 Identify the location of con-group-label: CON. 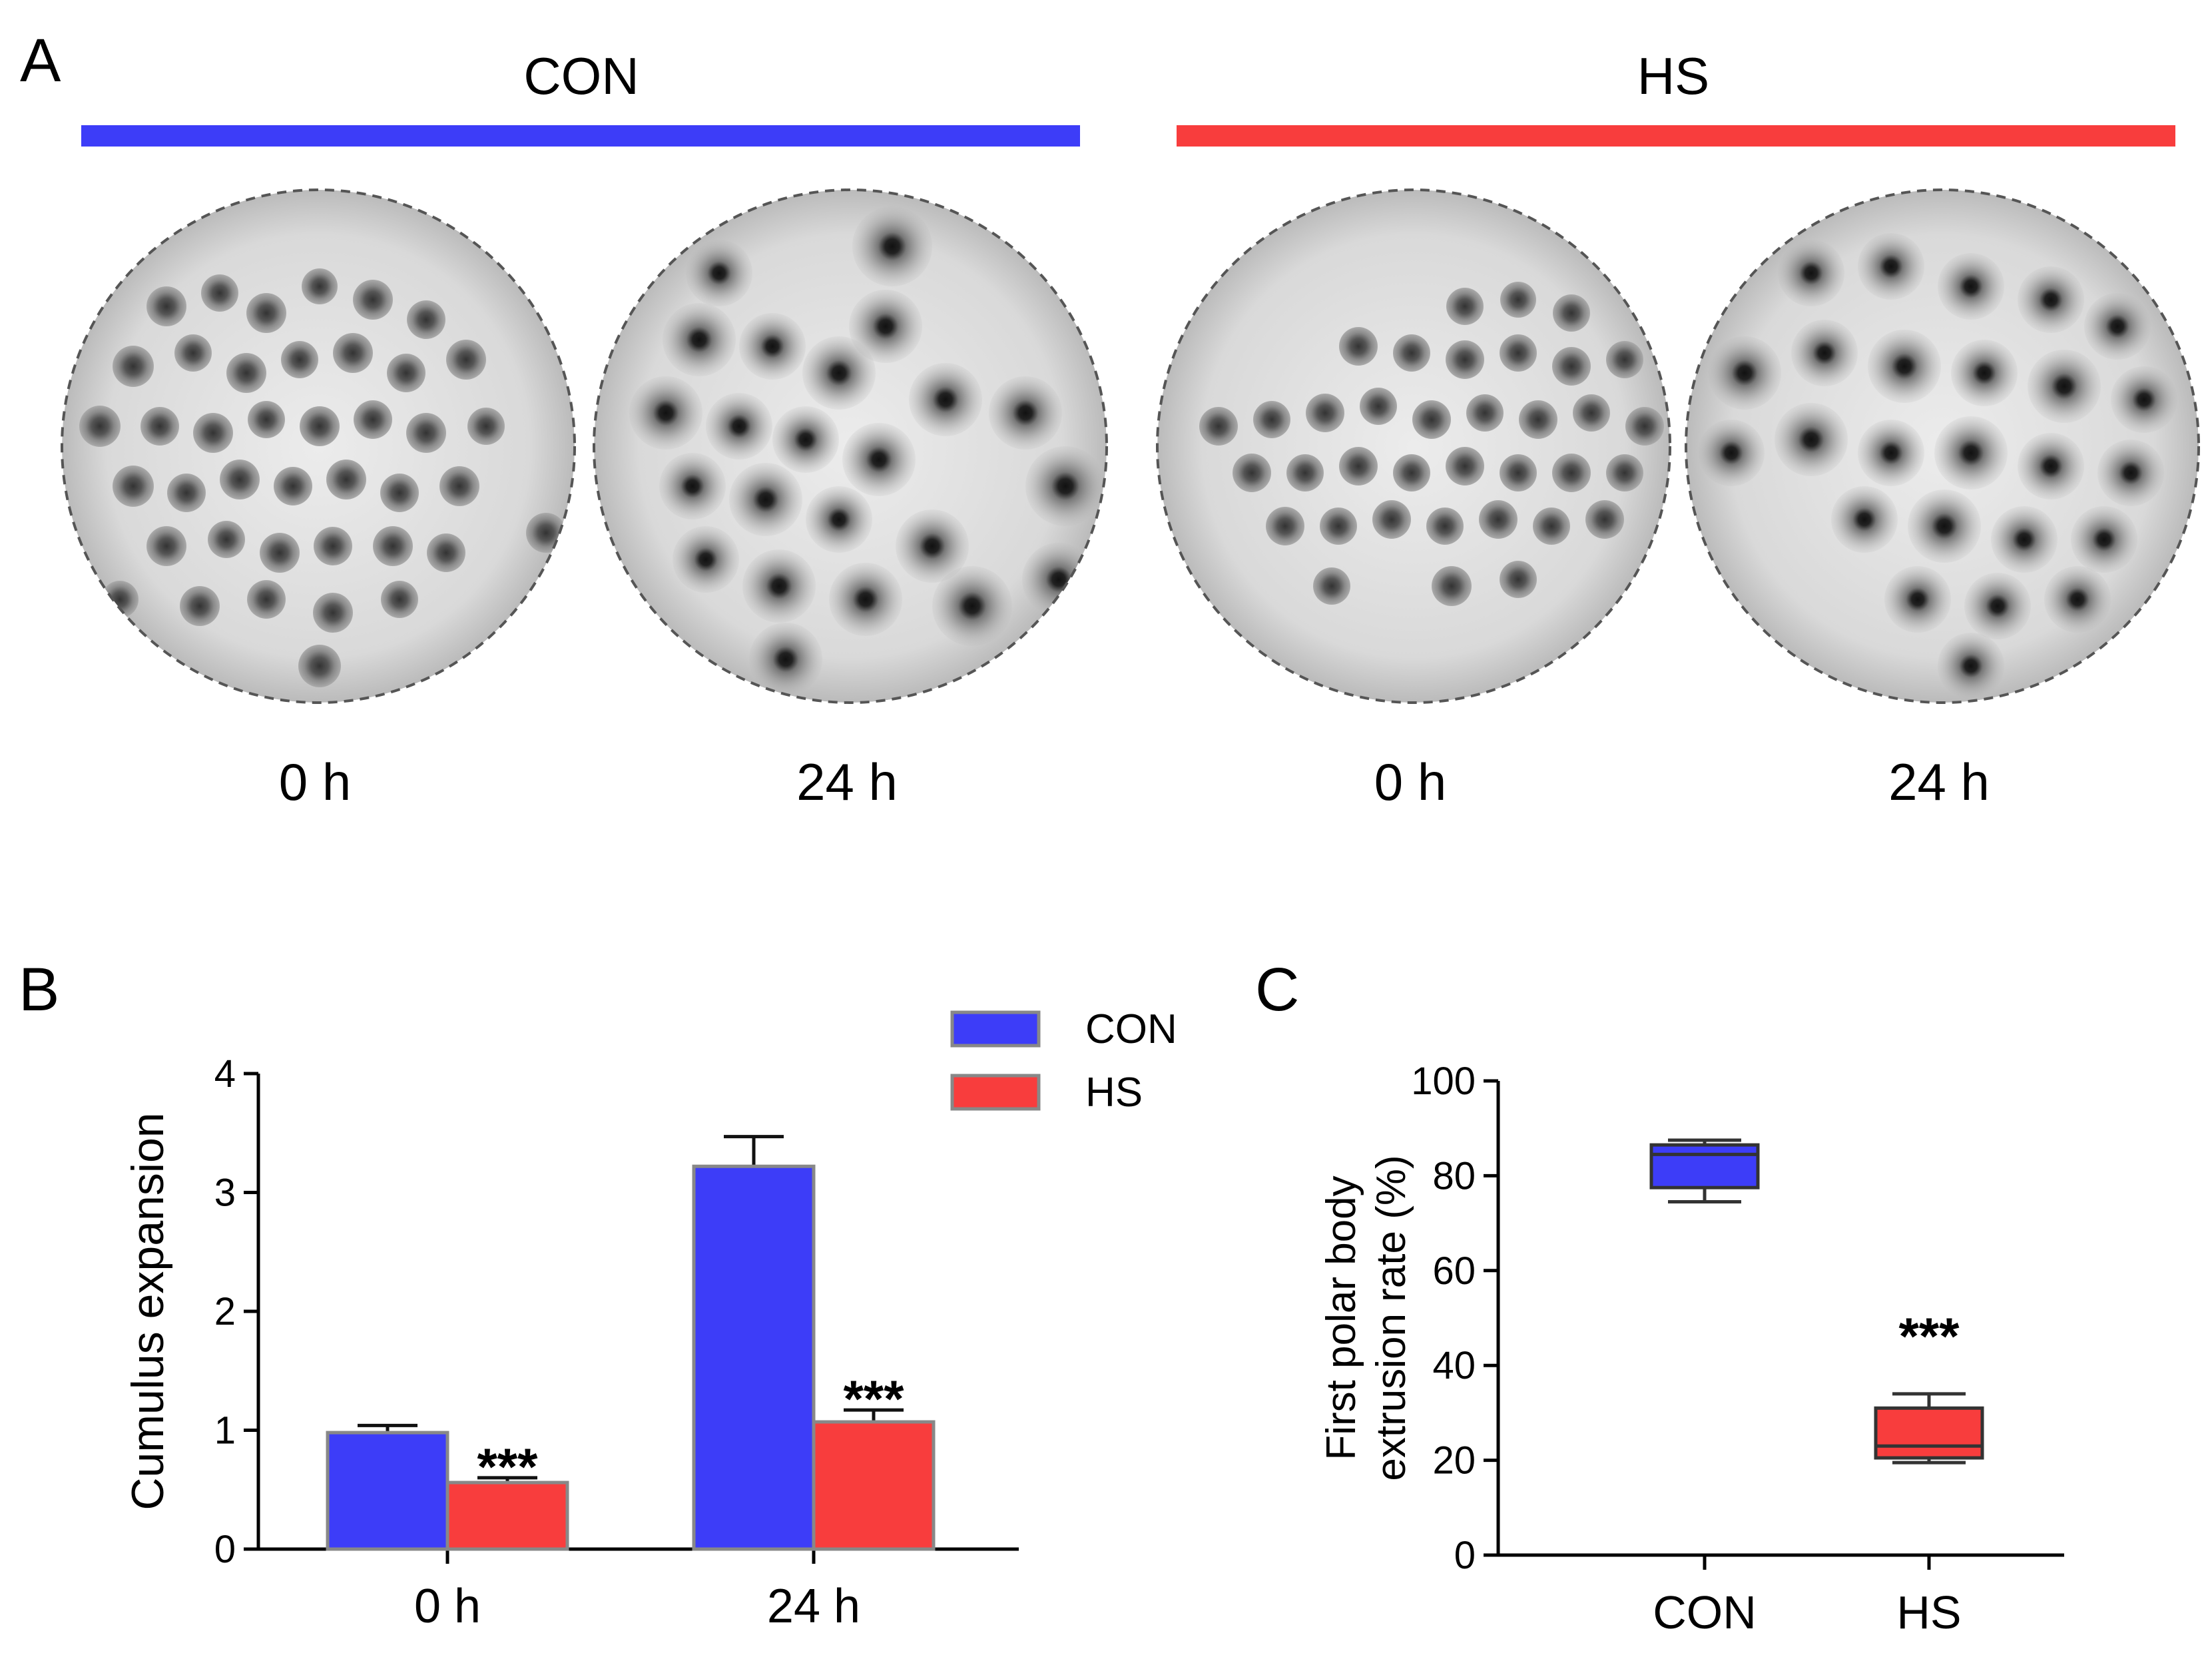
(581, 76).